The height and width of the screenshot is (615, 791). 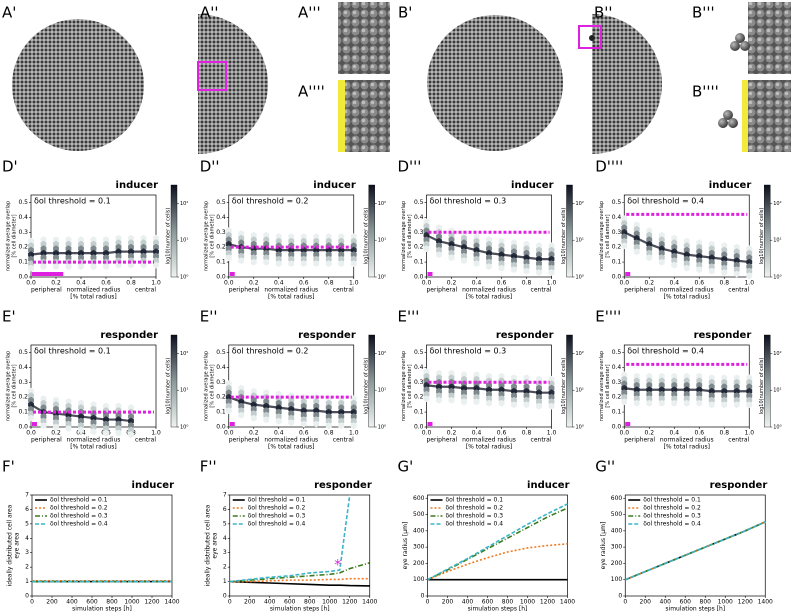 What do you see at coordinates (300, 545) in the screenshot?
I see `plot-frame` at bounding box center [300, 545].